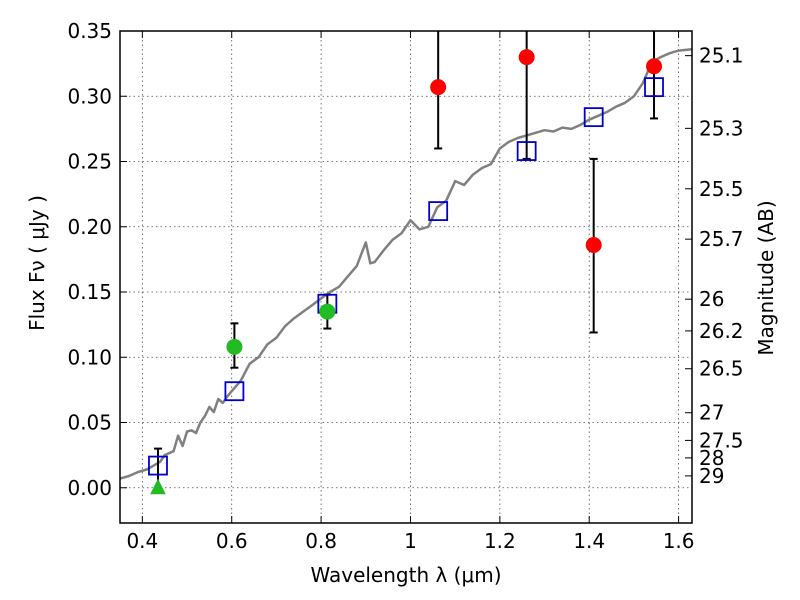 This screenshot has height=600, width=800. What do you see at coordinates (405, 575) in the screenshot?
I see `x-axis-title: Wavelength λ (μm)` at bounding box center [405, 575].